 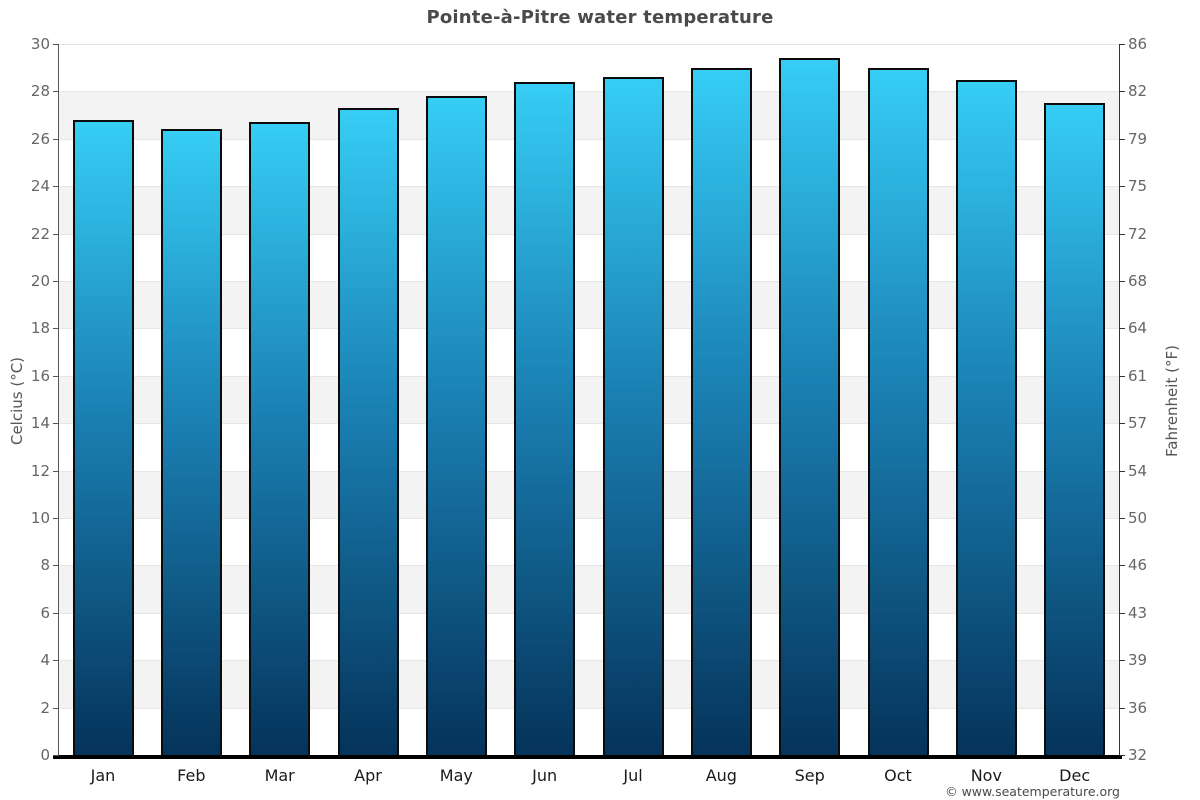 I want to click on month-label-may: May, so click(x=456, y=775).